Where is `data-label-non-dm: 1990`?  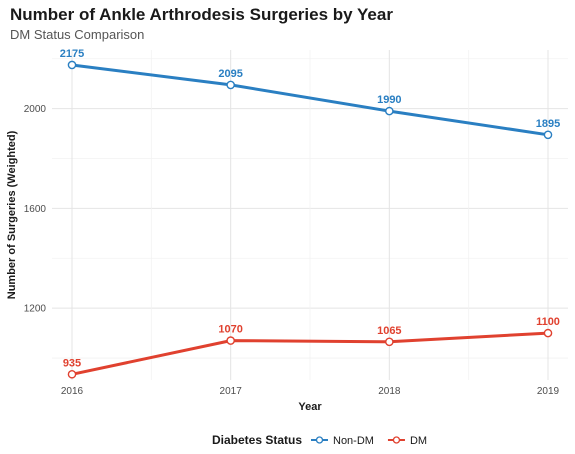 data-label-non-dm: 1990 is located at coordinates (389, 100).